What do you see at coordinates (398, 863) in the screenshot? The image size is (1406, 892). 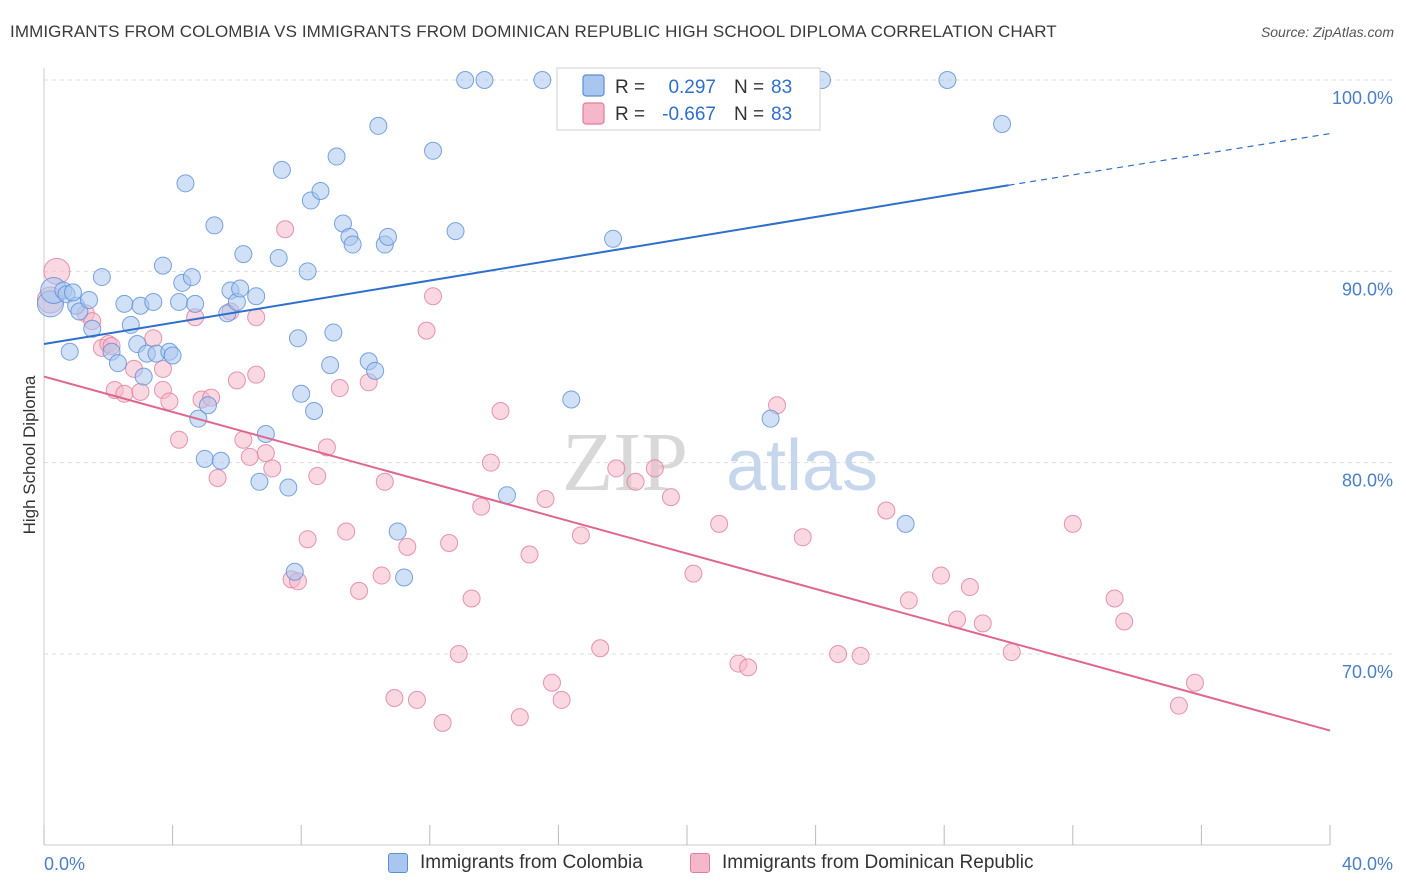 I see `legend-swatch-colombia-bottom` at bounding box center [398, 863].